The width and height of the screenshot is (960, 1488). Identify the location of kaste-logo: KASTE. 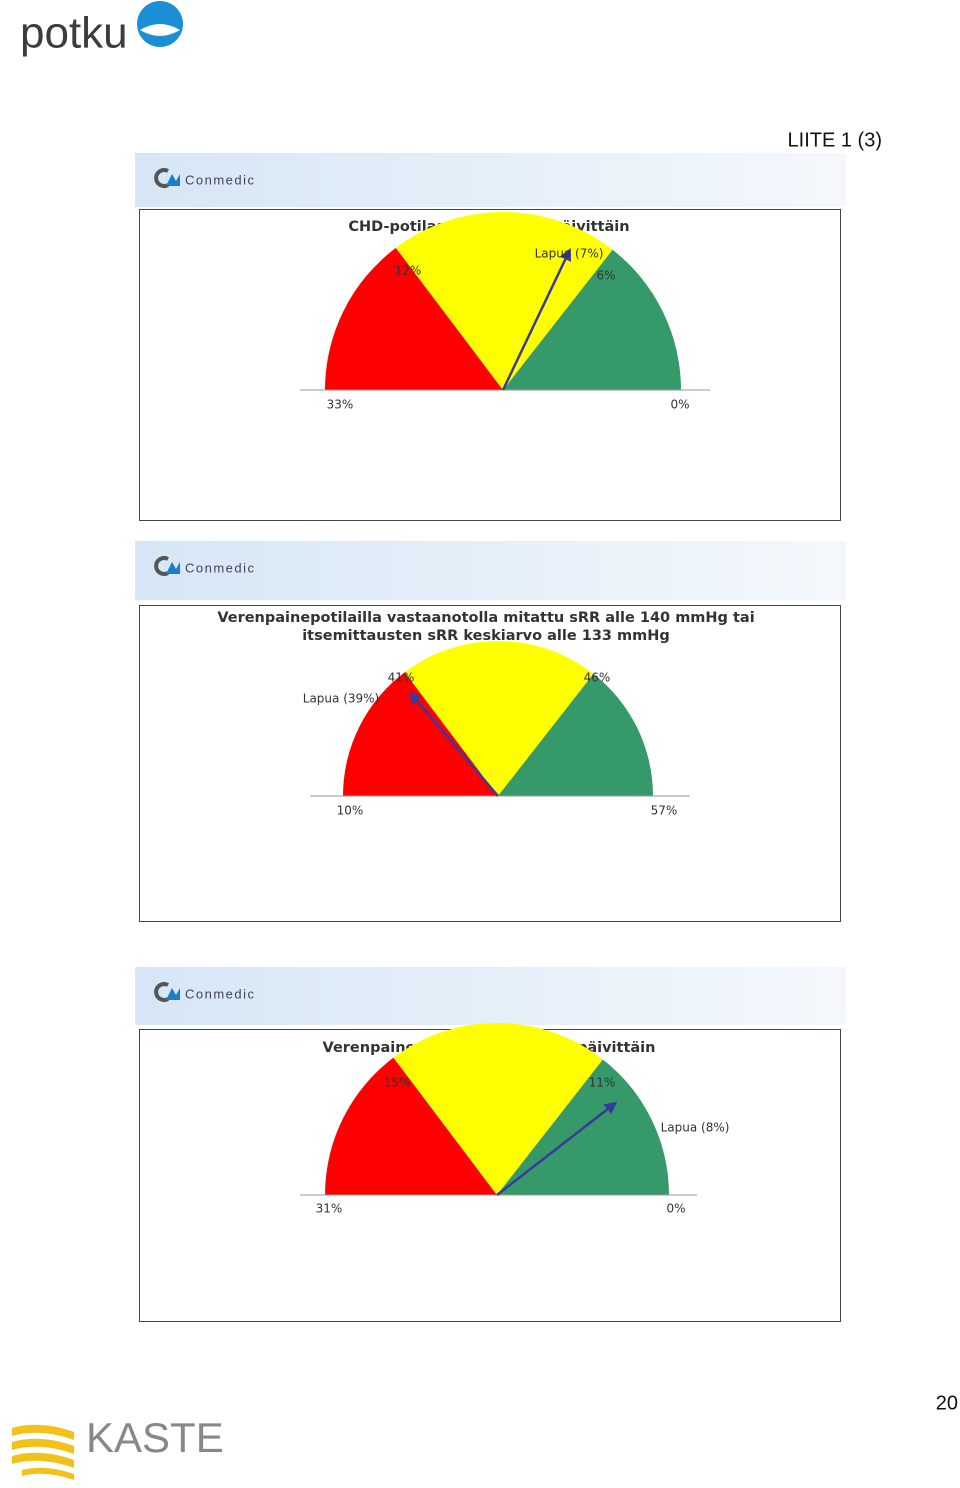
(118, 1447).